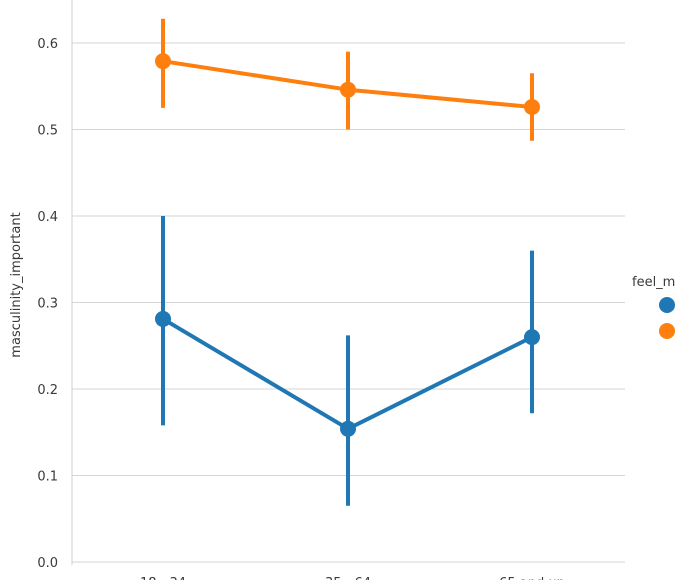 The height and width of the screenshot is (580, 678). What do you see at coordinates (347, 79) in the screenshot?
I see `series-group` at bounding box center [347, 79].